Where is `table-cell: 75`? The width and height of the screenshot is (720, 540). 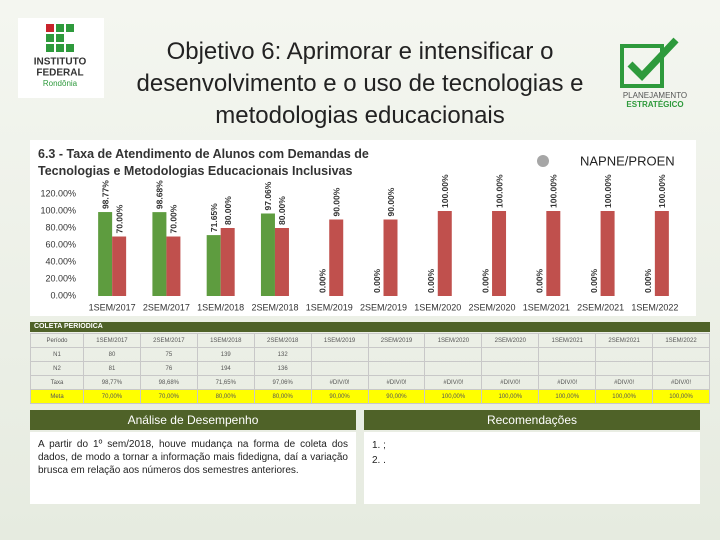 table-cell: 75 is located at coordinates (168, 354).